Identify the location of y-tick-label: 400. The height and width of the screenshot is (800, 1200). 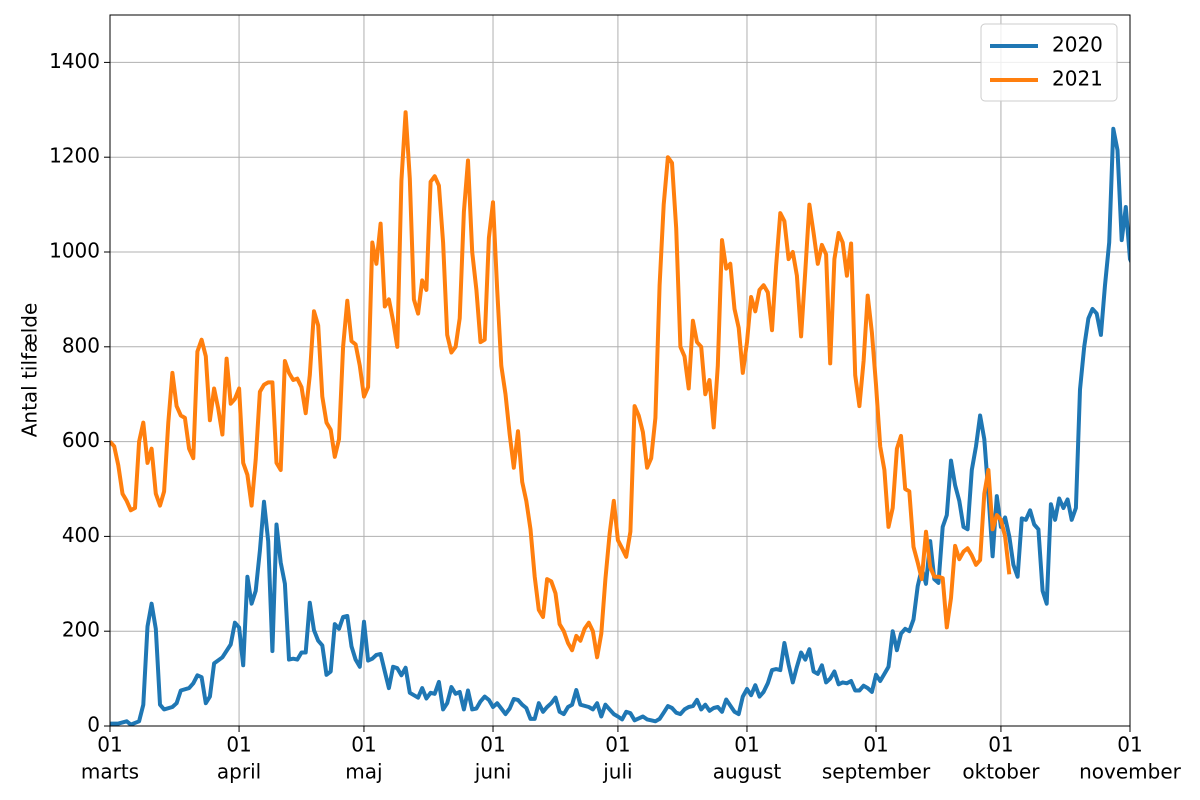
(81, 535).